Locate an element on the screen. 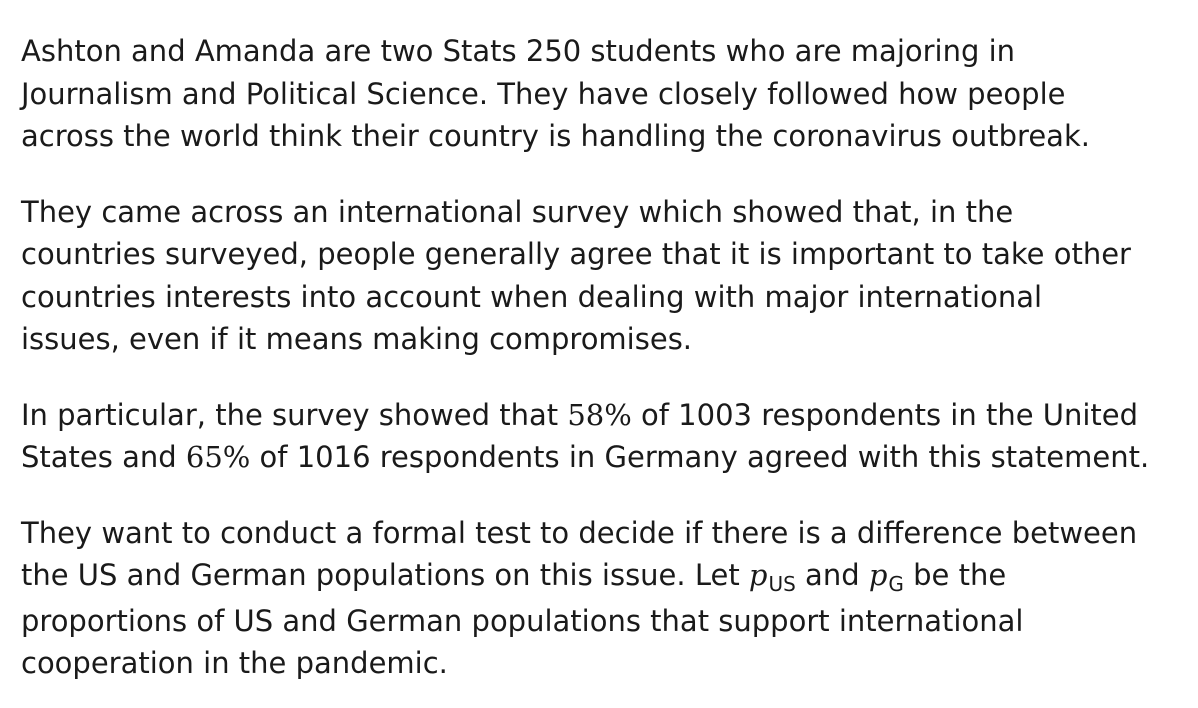 Image resolution: width=1198 pixels, height=708 pixels. us-percentage: 58% is located at coordinates (599, 414).